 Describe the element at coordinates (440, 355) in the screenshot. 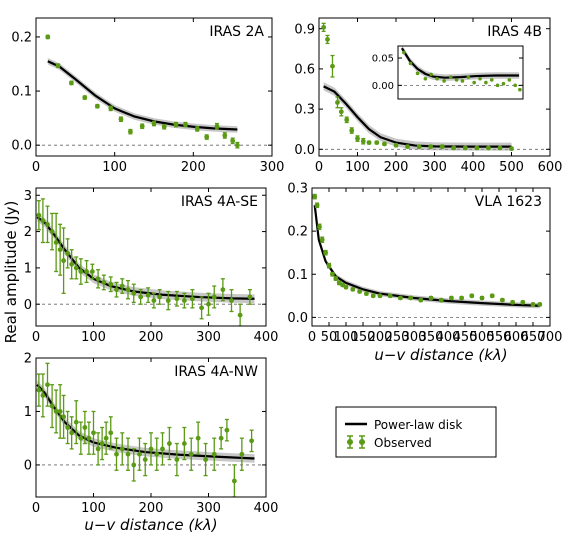

I see `x-axis-label-right: u−v distance (kλ)` at that location.